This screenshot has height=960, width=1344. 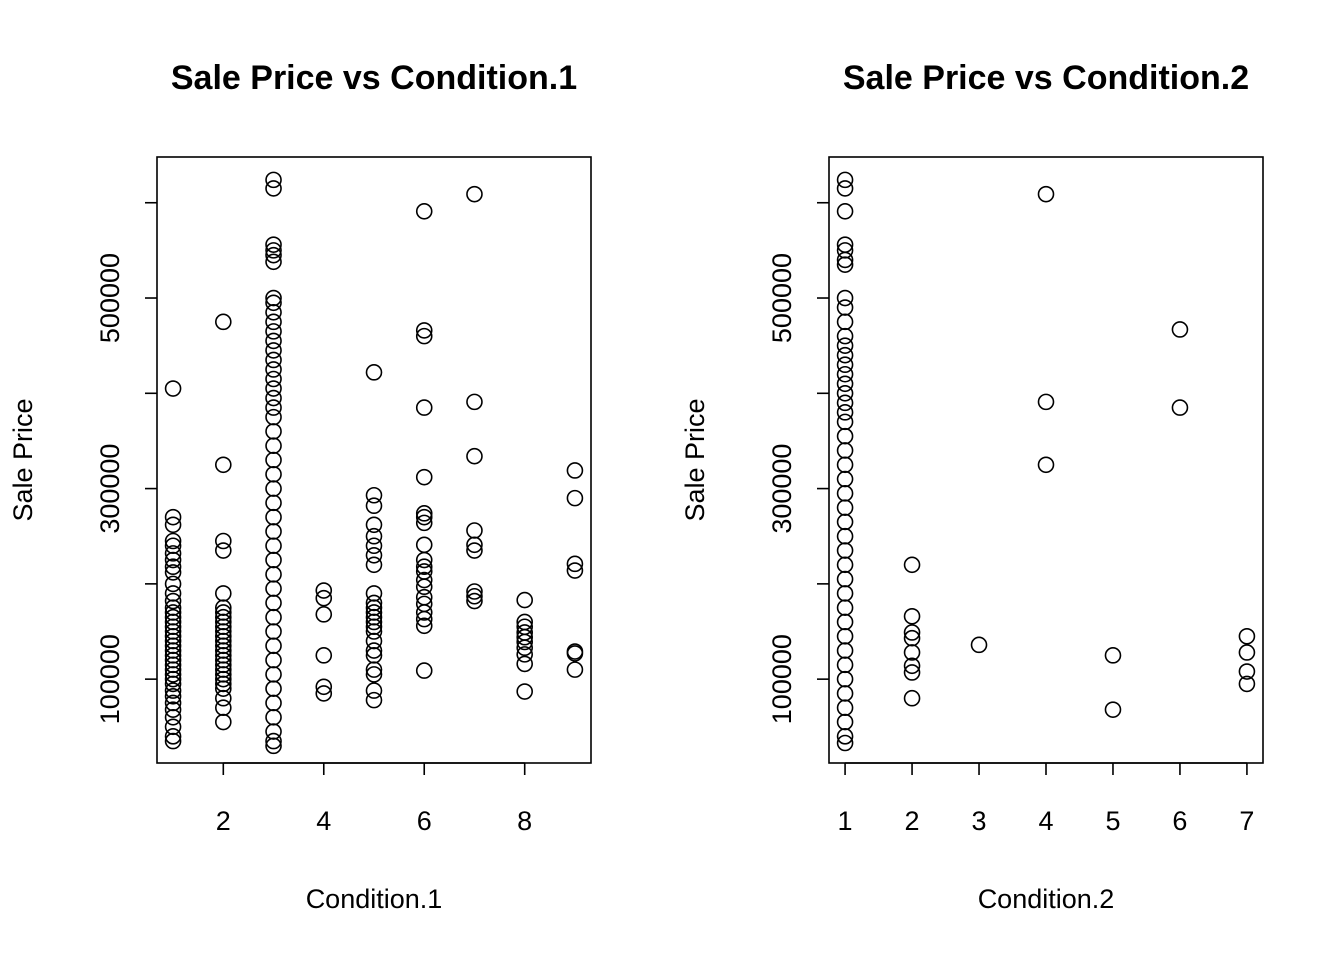 What do you see at coordinates (424, 821) in the screenshot?
I see `x-tick-label: 6` at bounding box center [424, 821].